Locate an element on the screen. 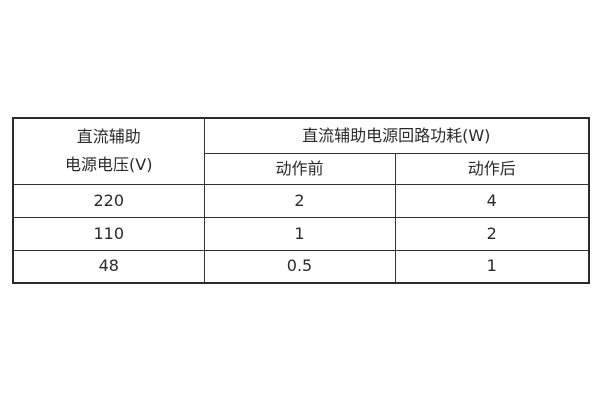 Image resolution: width=600 pixels, height=400 pixels. header-power-group-cell: 直流辅助电源回路功耗(W) is located at coordinates (396, 135).